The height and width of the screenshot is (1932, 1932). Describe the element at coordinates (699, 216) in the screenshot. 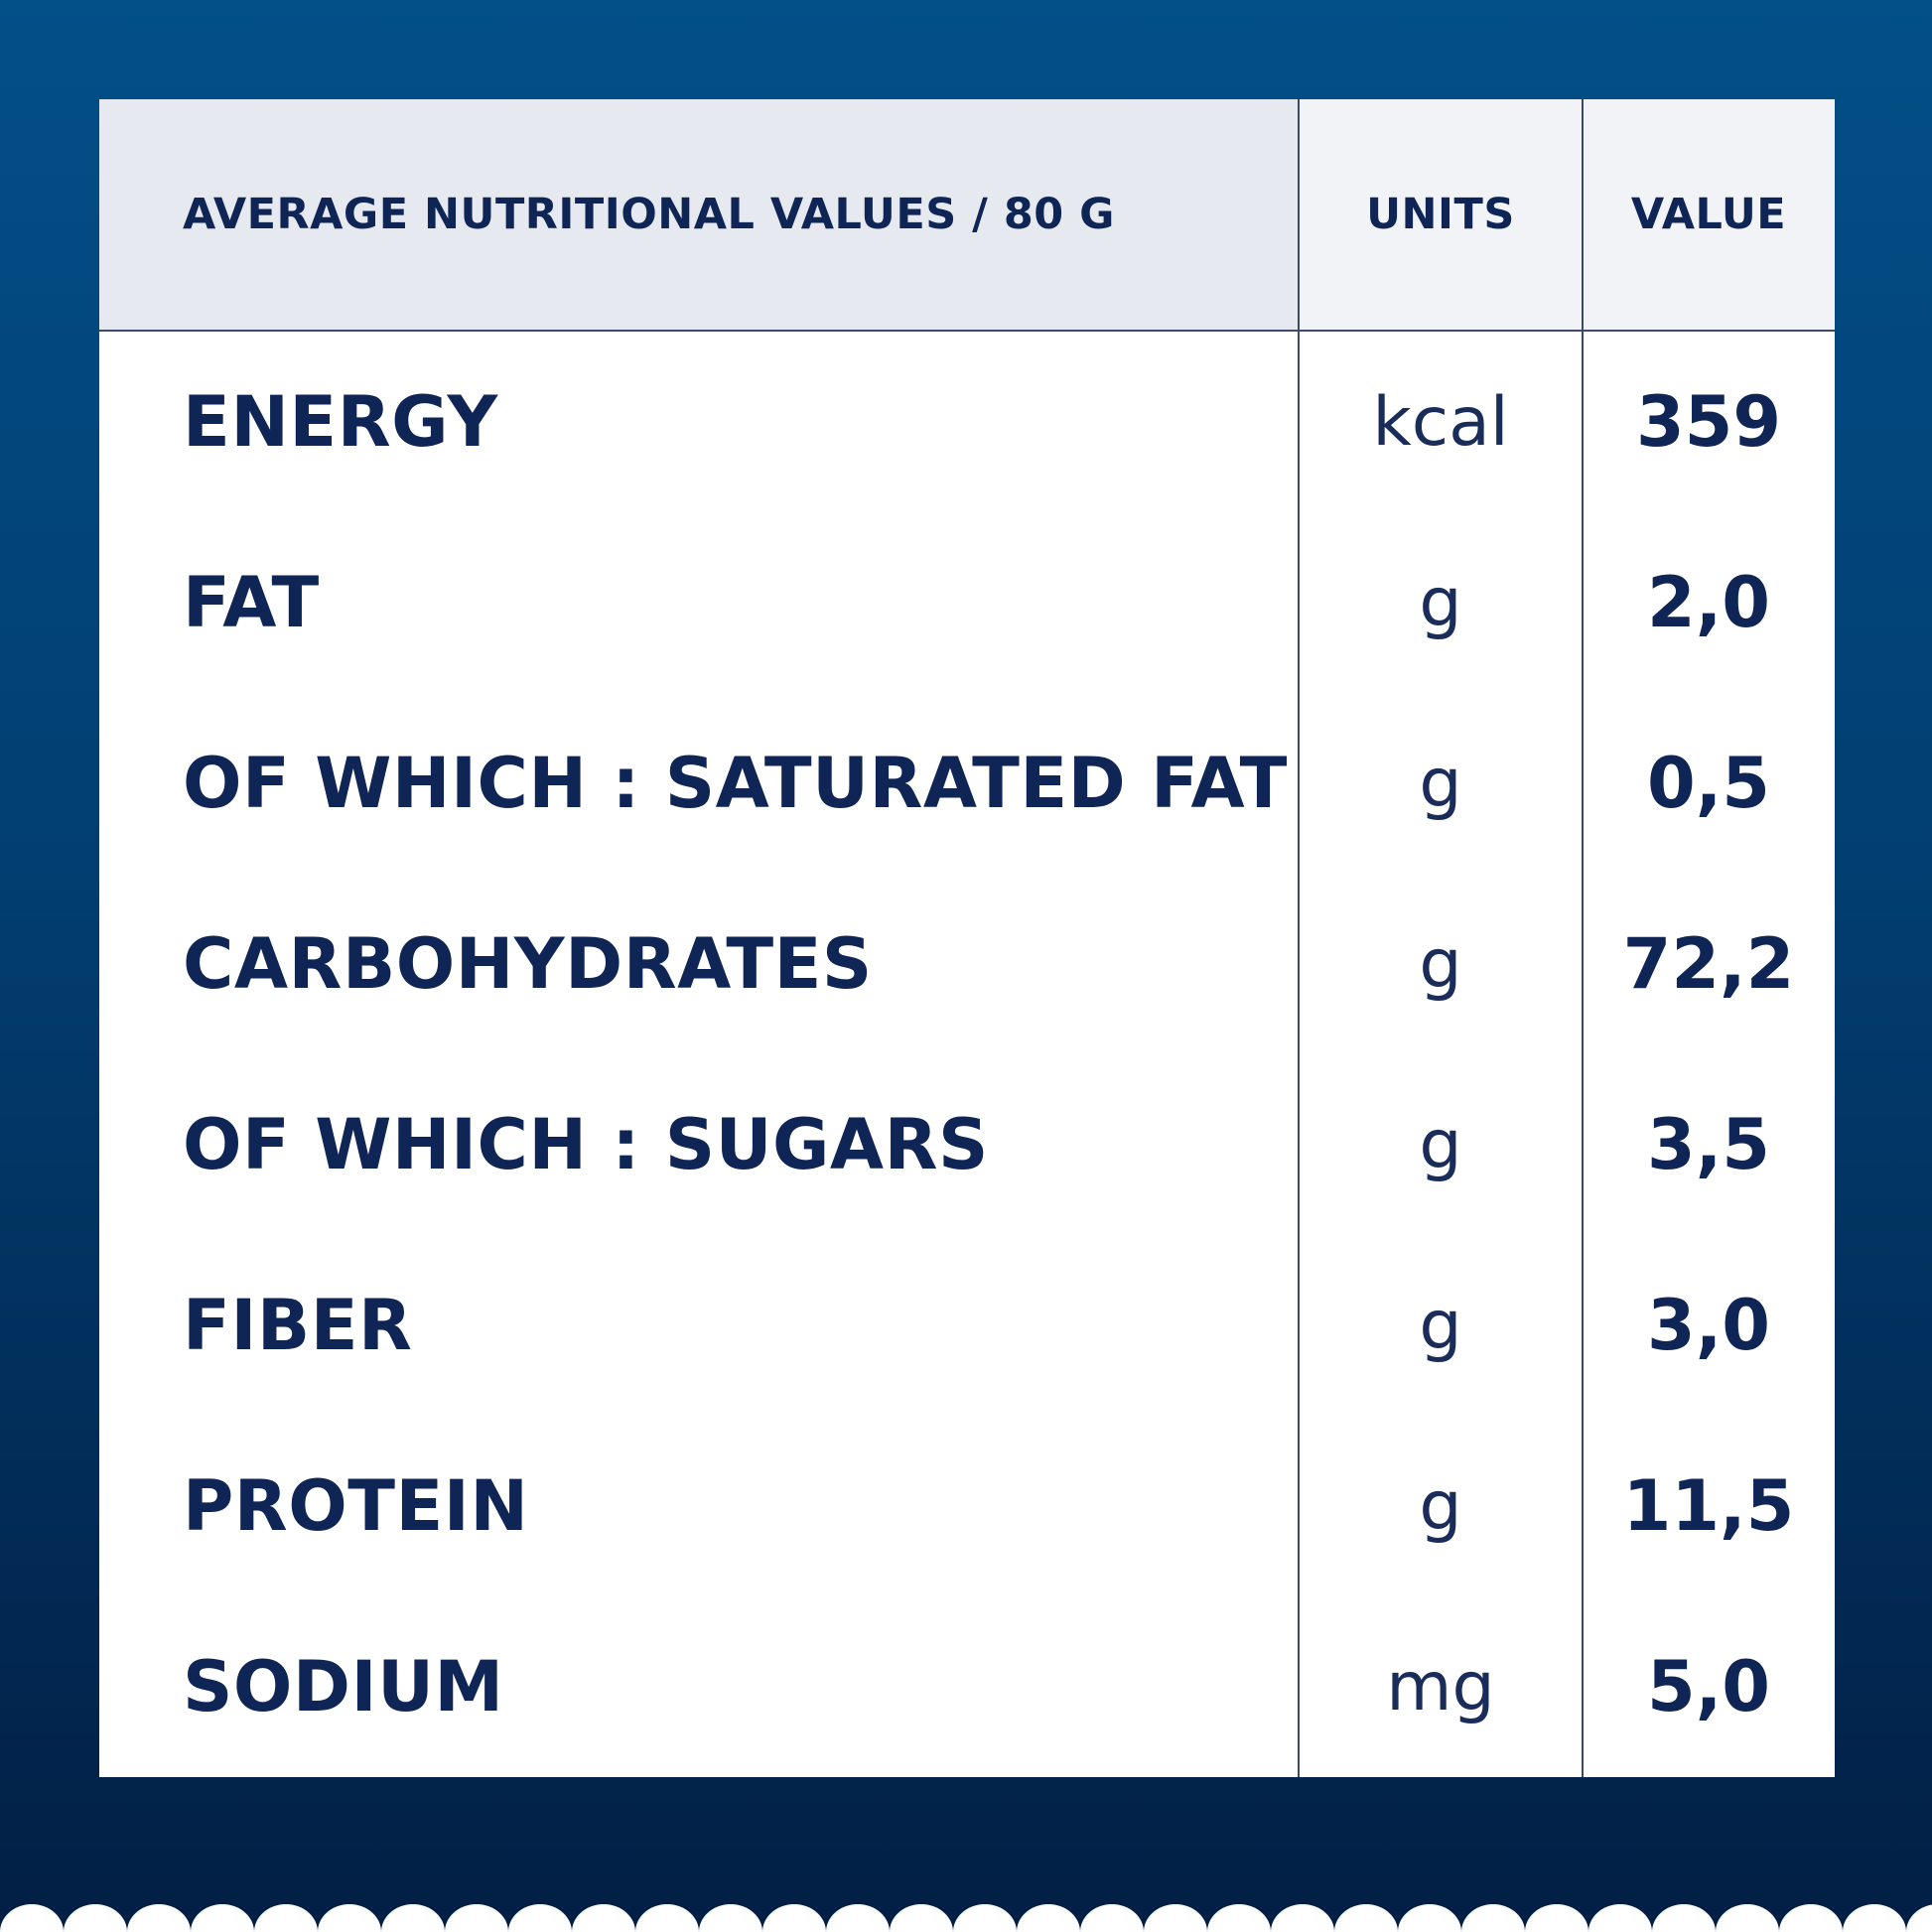

I see `header-nutrient: AVERAGE NUTRITIONAL VALUES / 80 G` at that location.